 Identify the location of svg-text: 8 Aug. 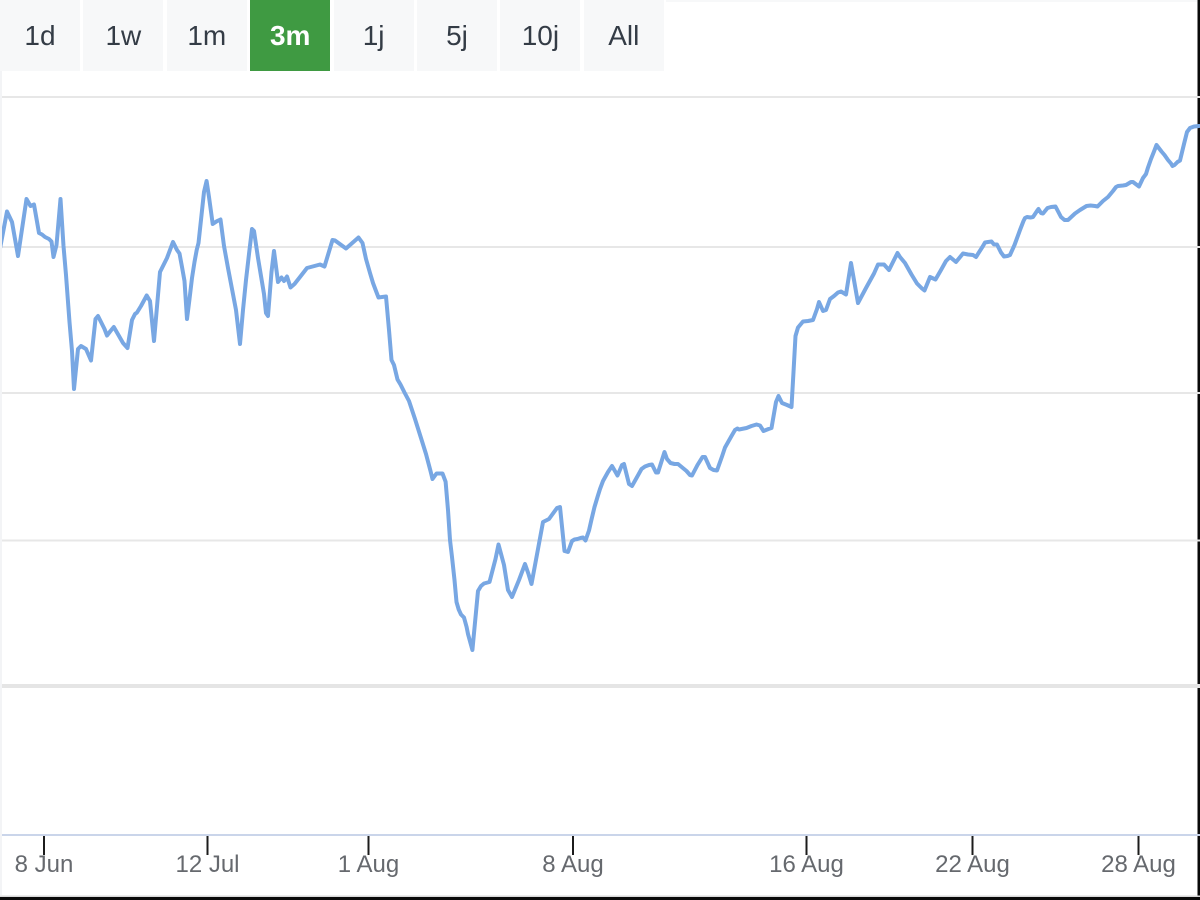
(572, 864).